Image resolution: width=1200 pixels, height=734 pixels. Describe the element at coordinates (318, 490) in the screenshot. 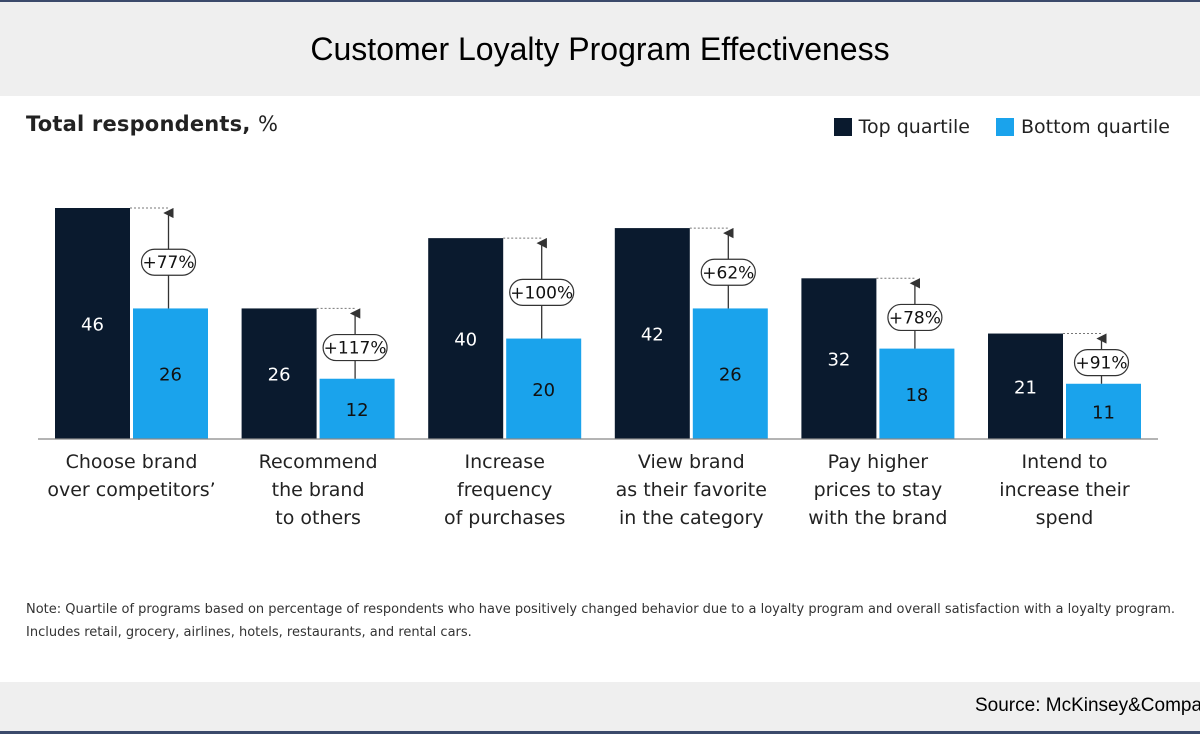

I see `category-label: the brand` at that location.